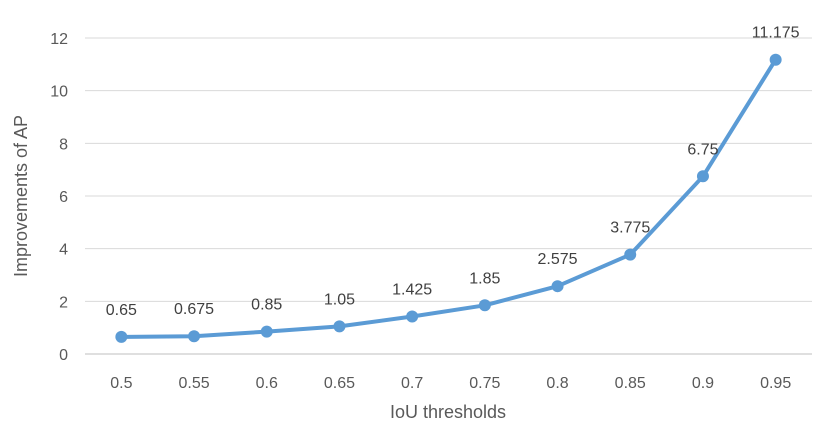 This screenshot has width=831, height=434. I want to click on data-label: 3.775, so click(630, 228).